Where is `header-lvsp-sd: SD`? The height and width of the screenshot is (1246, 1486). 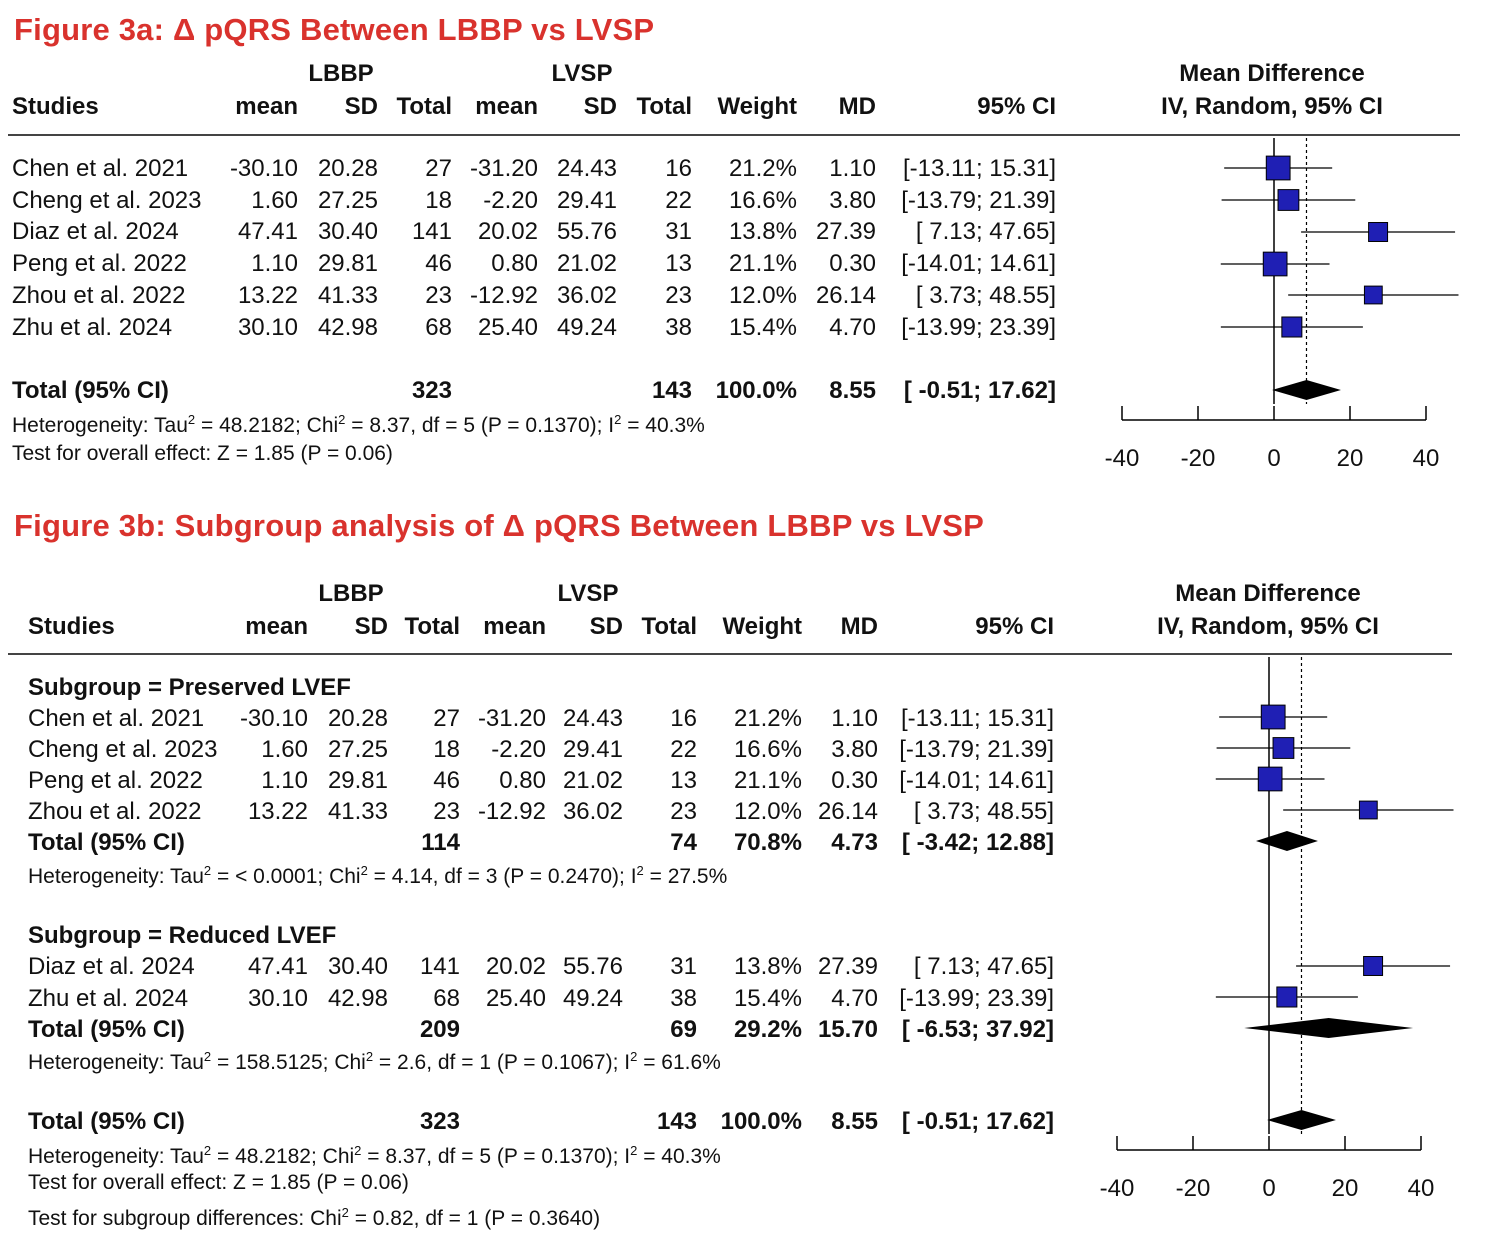
header-lvsp-sd: SD is located at coordinates (606, 626).